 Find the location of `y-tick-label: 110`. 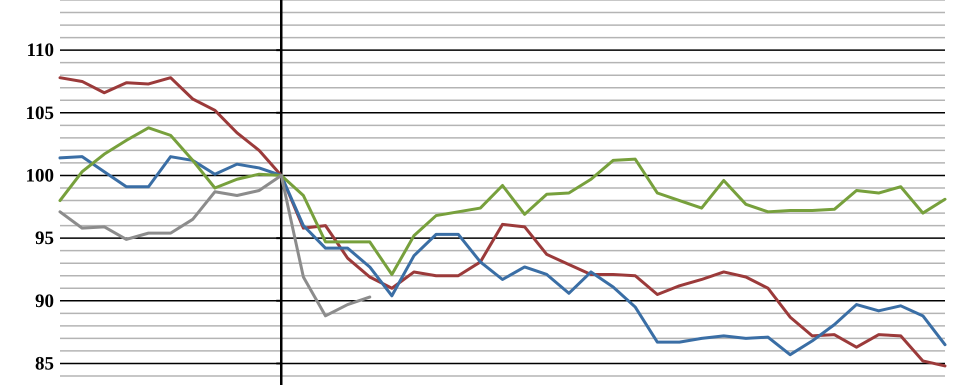

y-tick-label: 110 is located at coordinates (40, 51).